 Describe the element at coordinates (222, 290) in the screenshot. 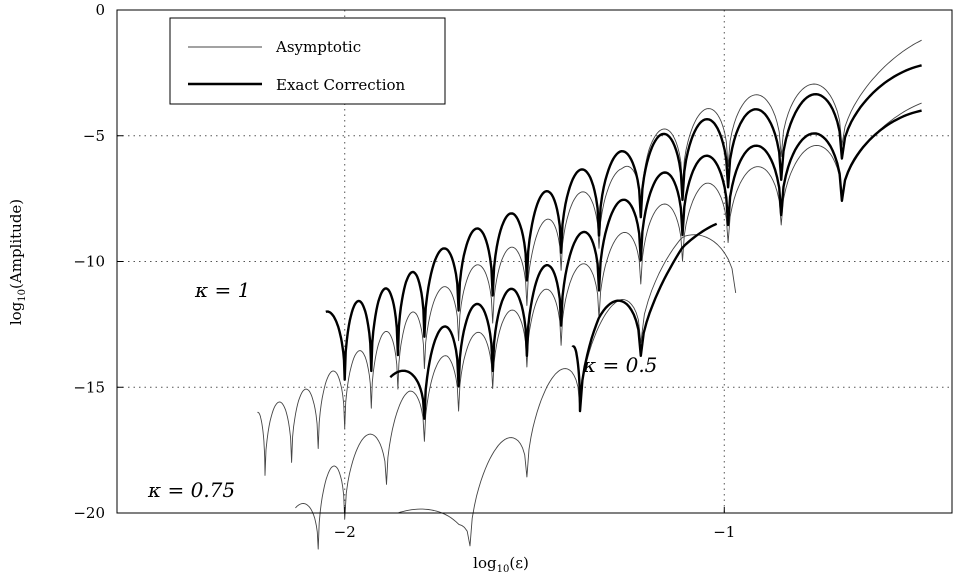

I see `curve-label-kappa-1: κ = 1` at that location.